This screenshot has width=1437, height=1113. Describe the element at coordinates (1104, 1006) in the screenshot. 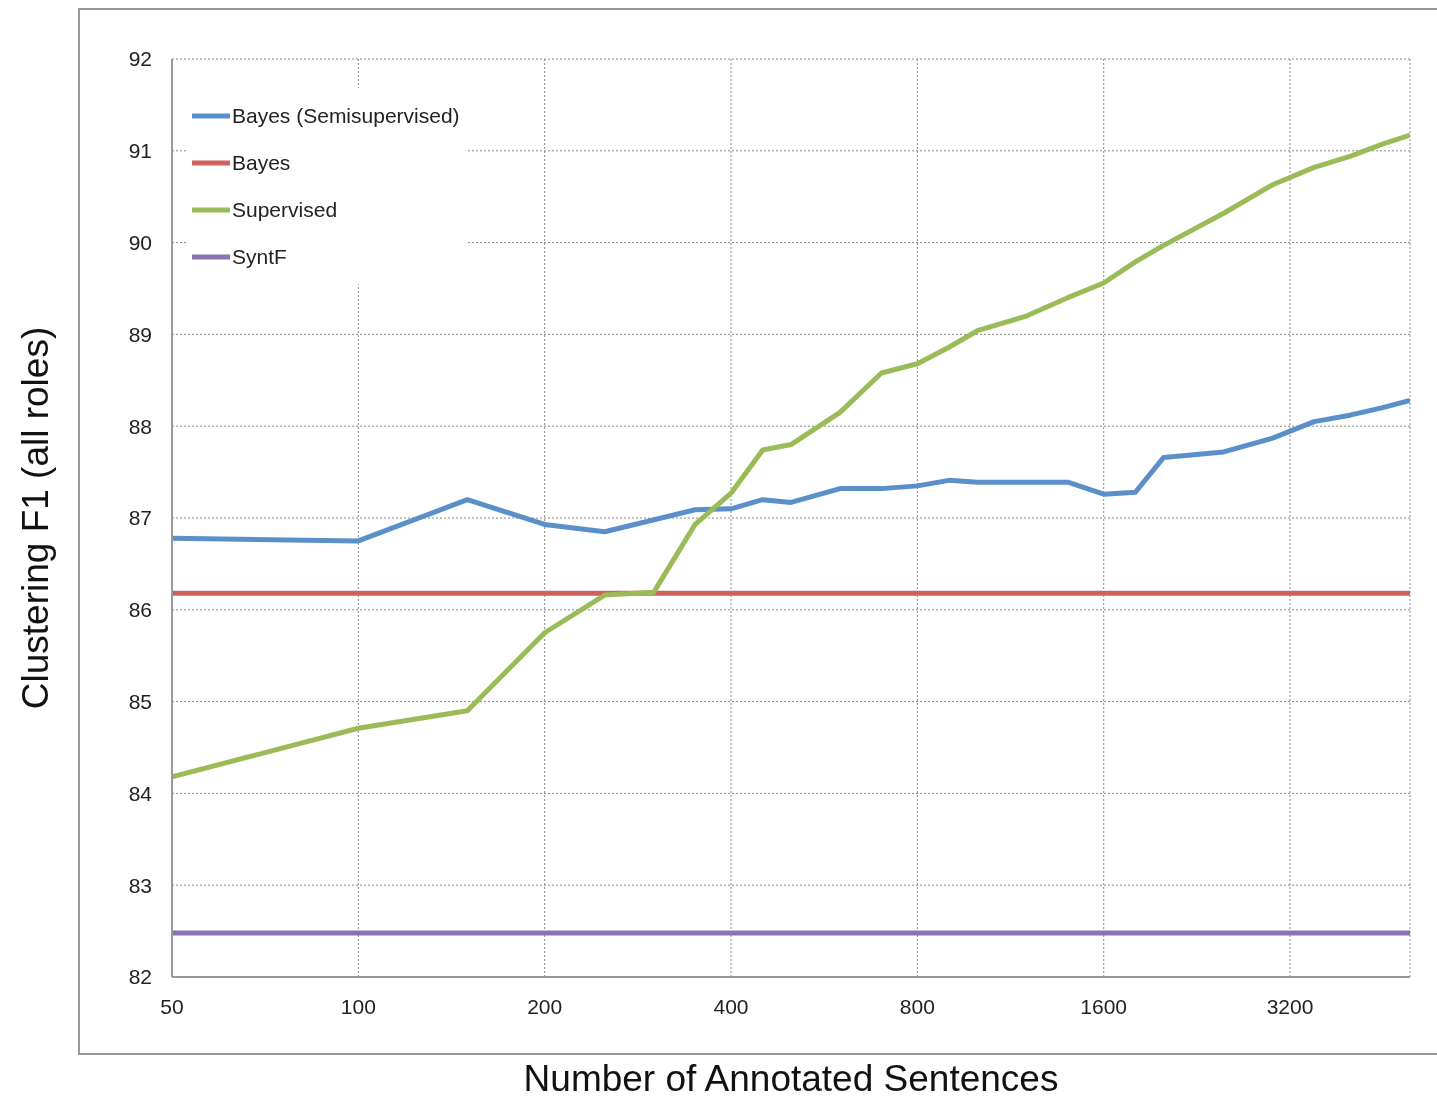

I see `x-tick-label: 1600` at that location.